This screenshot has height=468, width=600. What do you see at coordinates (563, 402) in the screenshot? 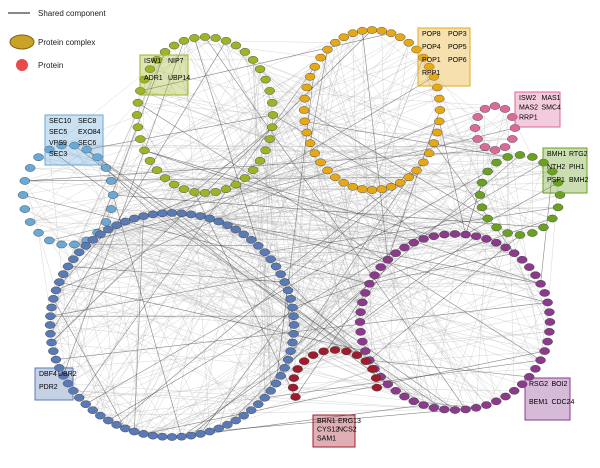
I see `protein-label: CDC24` at bounding box center [563, 402].